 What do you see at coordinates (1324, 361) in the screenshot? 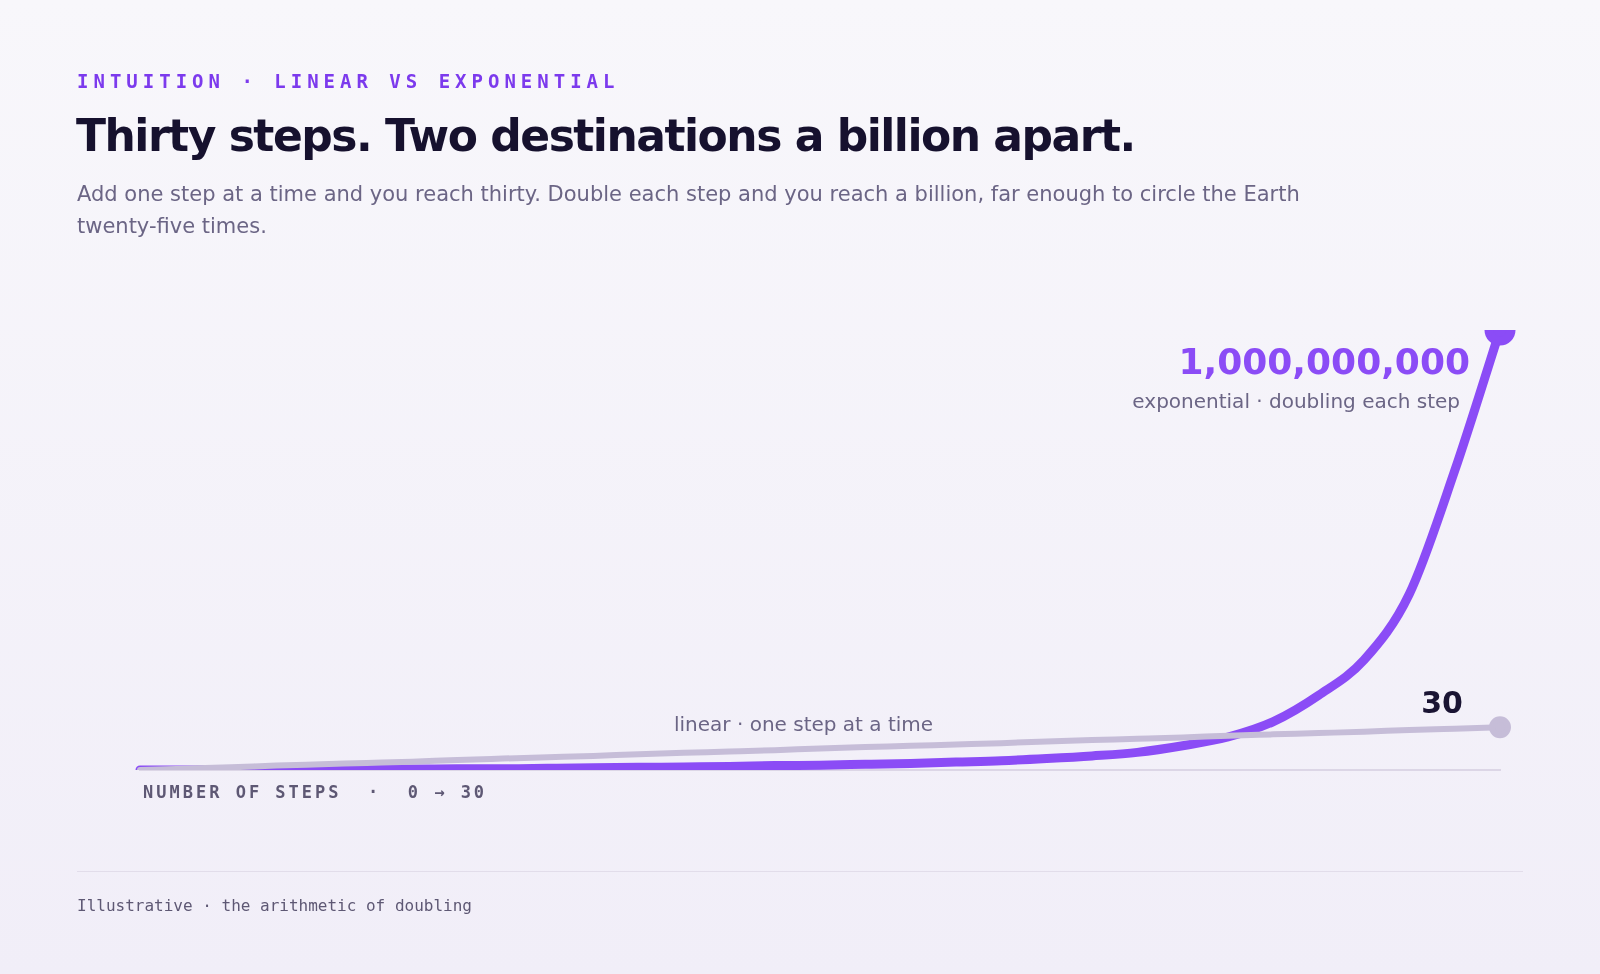
I see `annotation: 1,000,000,000` at bounding box center [1324, 361].